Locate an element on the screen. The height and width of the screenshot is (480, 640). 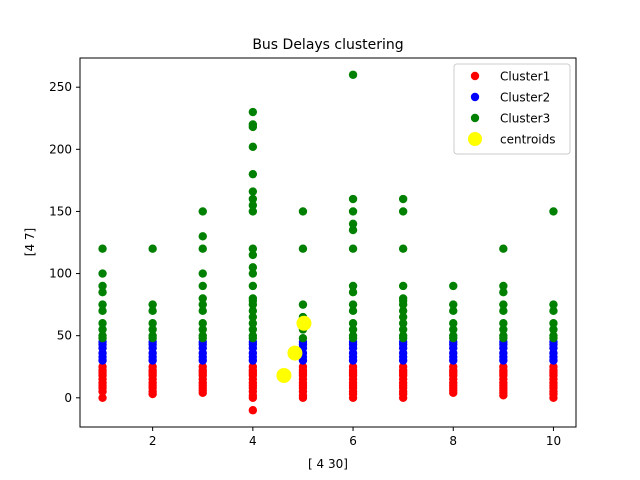
y-axis-label: [4 7] is located at coordinates (30, 242).